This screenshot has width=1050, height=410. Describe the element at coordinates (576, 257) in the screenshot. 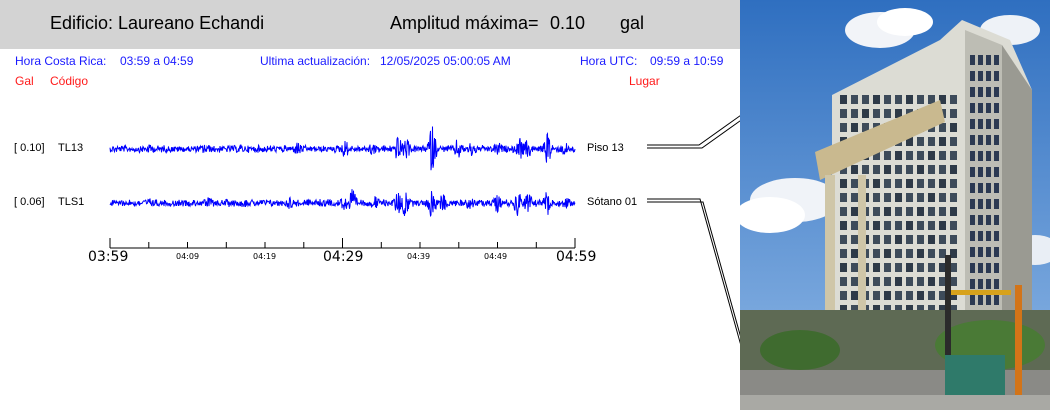

I see `axis-major-label: 04:59` at that location.